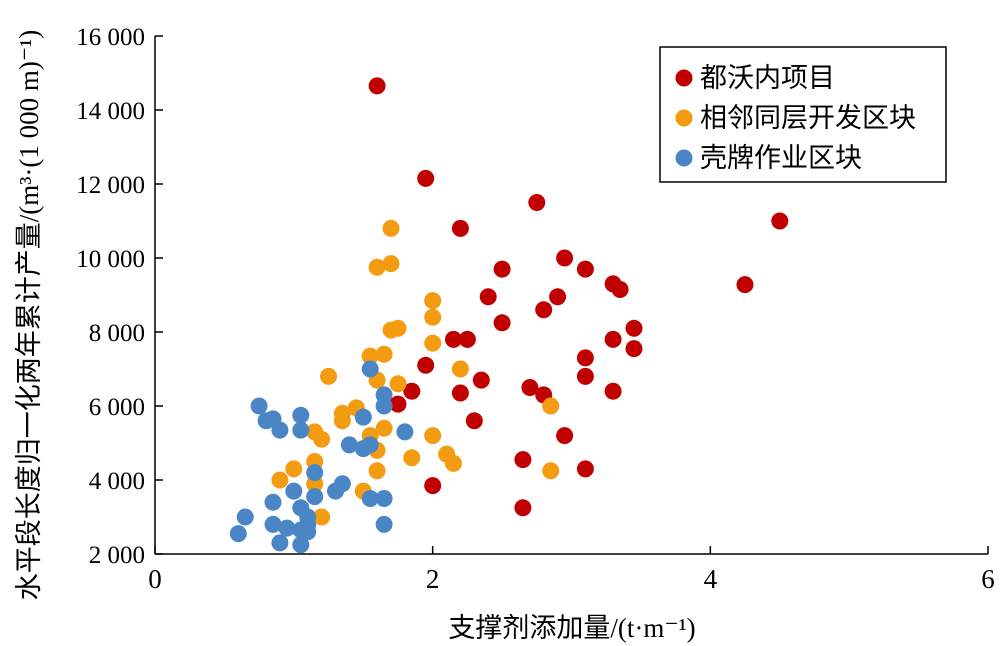  What do you see at coordinates (711, 579) in the screenshot?
I see `x-tick-label: 4` at bounding box center [711, 579].